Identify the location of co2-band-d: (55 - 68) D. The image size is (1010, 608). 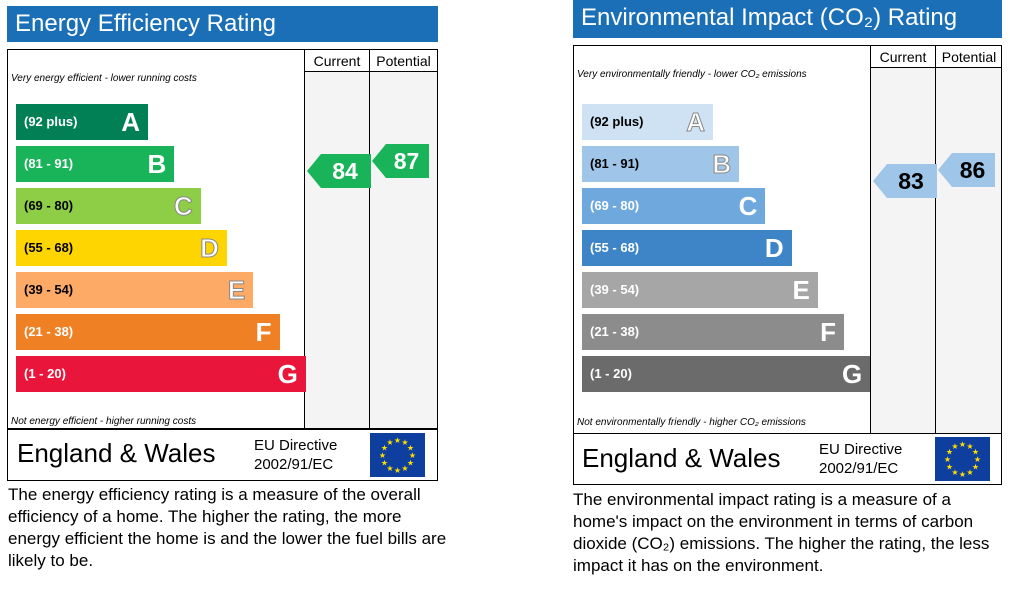
(687, 248).